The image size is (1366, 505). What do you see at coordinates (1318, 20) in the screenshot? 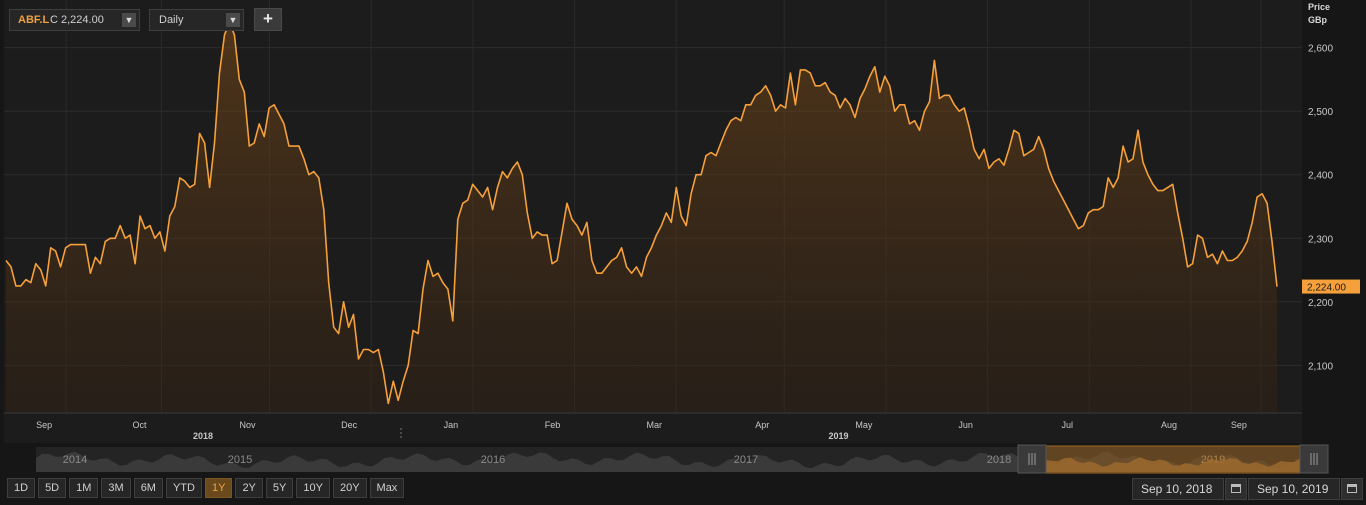
I see `y-axis-unit: GBp` at bounding box center [1318, 20].